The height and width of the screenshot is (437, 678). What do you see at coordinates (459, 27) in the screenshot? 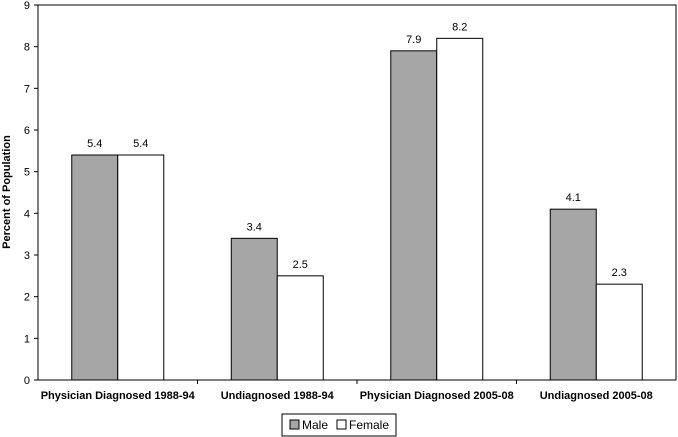
I see `data-label: 8.2` at bounding box center [459, 27].